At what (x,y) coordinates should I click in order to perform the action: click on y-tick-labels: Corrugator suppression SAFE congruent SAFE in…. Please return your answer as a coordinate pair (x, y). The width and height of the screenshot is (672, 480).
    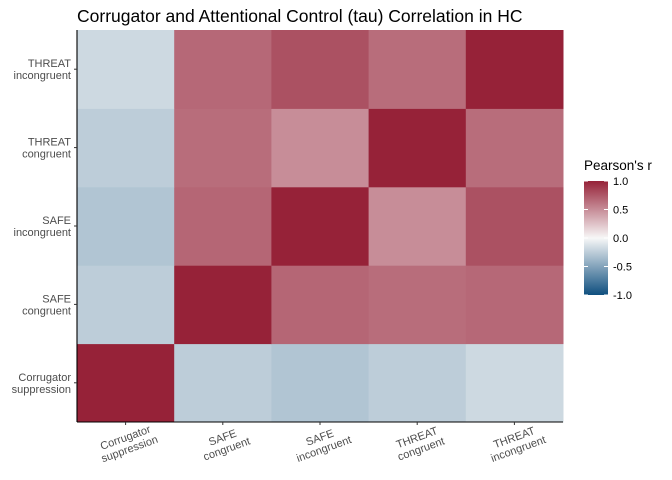
    Looking at the image, I should click on (44, 227).